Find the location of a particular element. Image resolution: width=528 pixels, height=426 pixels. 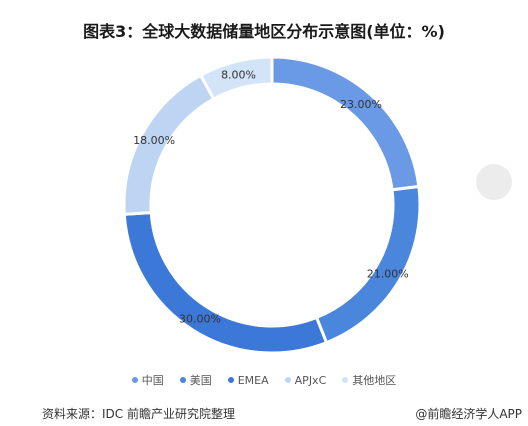

slice-label-1: 21.00% is located at coordinates (388, 273).